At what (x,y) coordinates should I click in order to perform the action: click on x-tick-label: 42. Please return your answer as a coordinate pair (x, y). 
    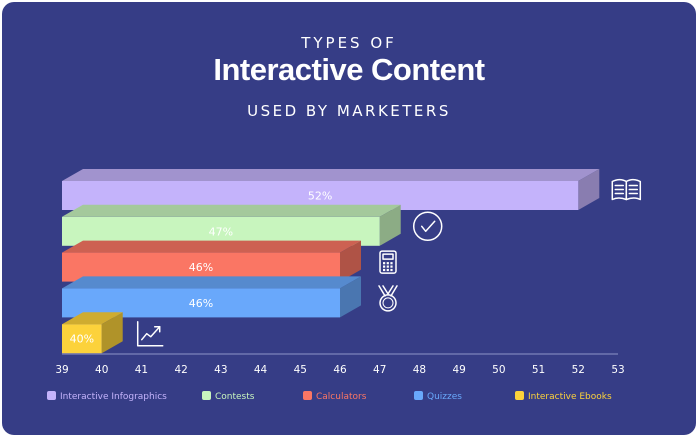
    Looking at the image, I should click on (180, 370).